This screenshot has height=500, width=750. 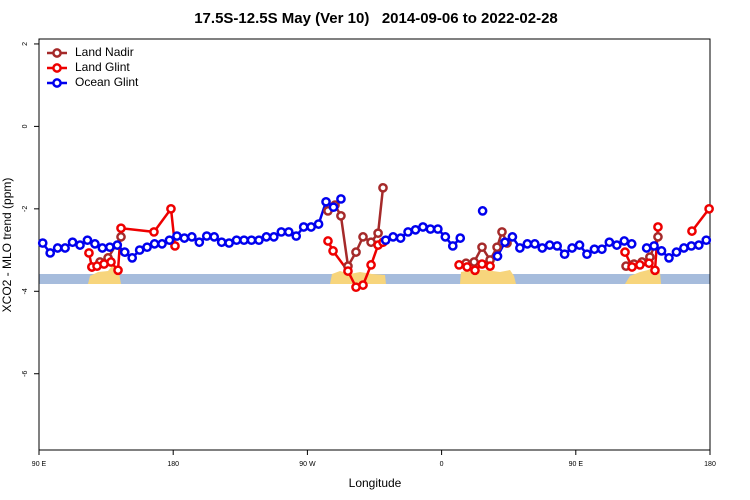 What do you see at coordinates (442, 464) in the screenshot?
I see `x-tick-label: 0` at bounding box center [442, 464].